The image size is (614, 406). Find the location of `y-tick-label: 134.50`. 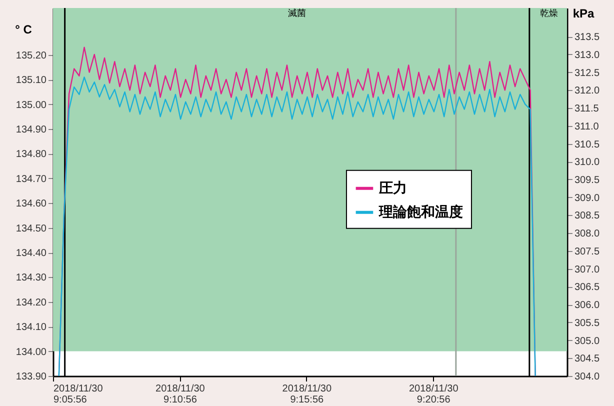

y-tick-label: 134.50 is located at coordinates (31, 228).